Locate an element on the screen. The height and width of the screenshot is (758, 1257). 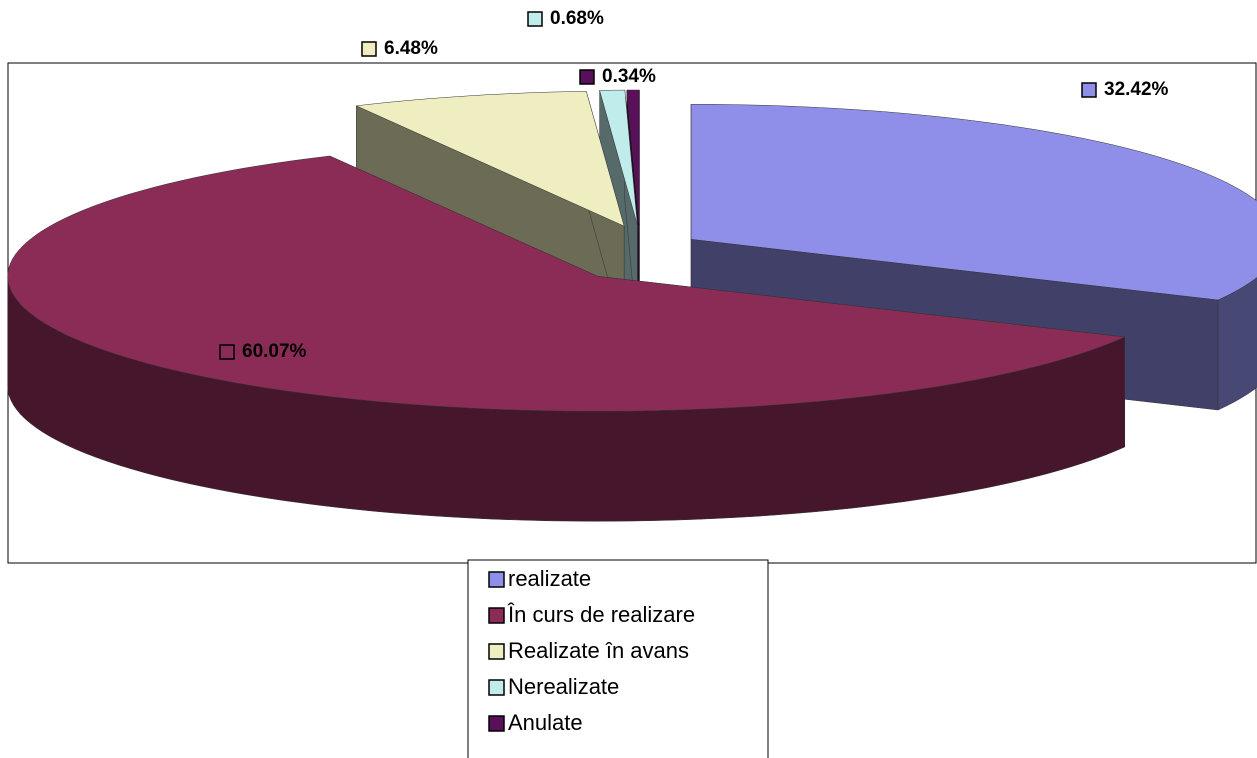
legend-label: Anulate is located at coordinates (545, 722).